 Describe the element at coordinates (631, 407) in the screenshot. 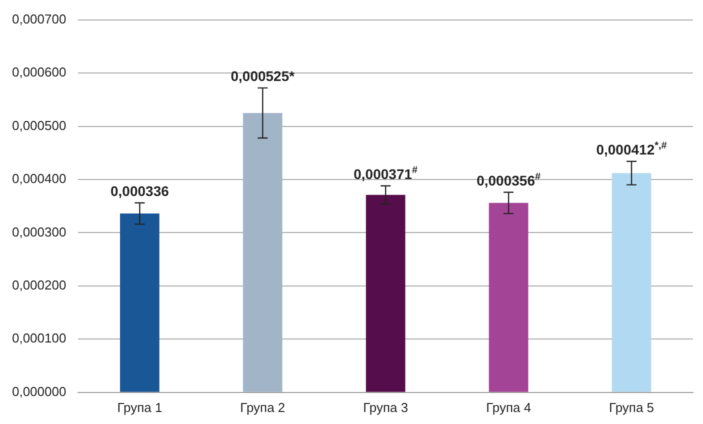

I see `x-tick-label: Група 5` at that location.